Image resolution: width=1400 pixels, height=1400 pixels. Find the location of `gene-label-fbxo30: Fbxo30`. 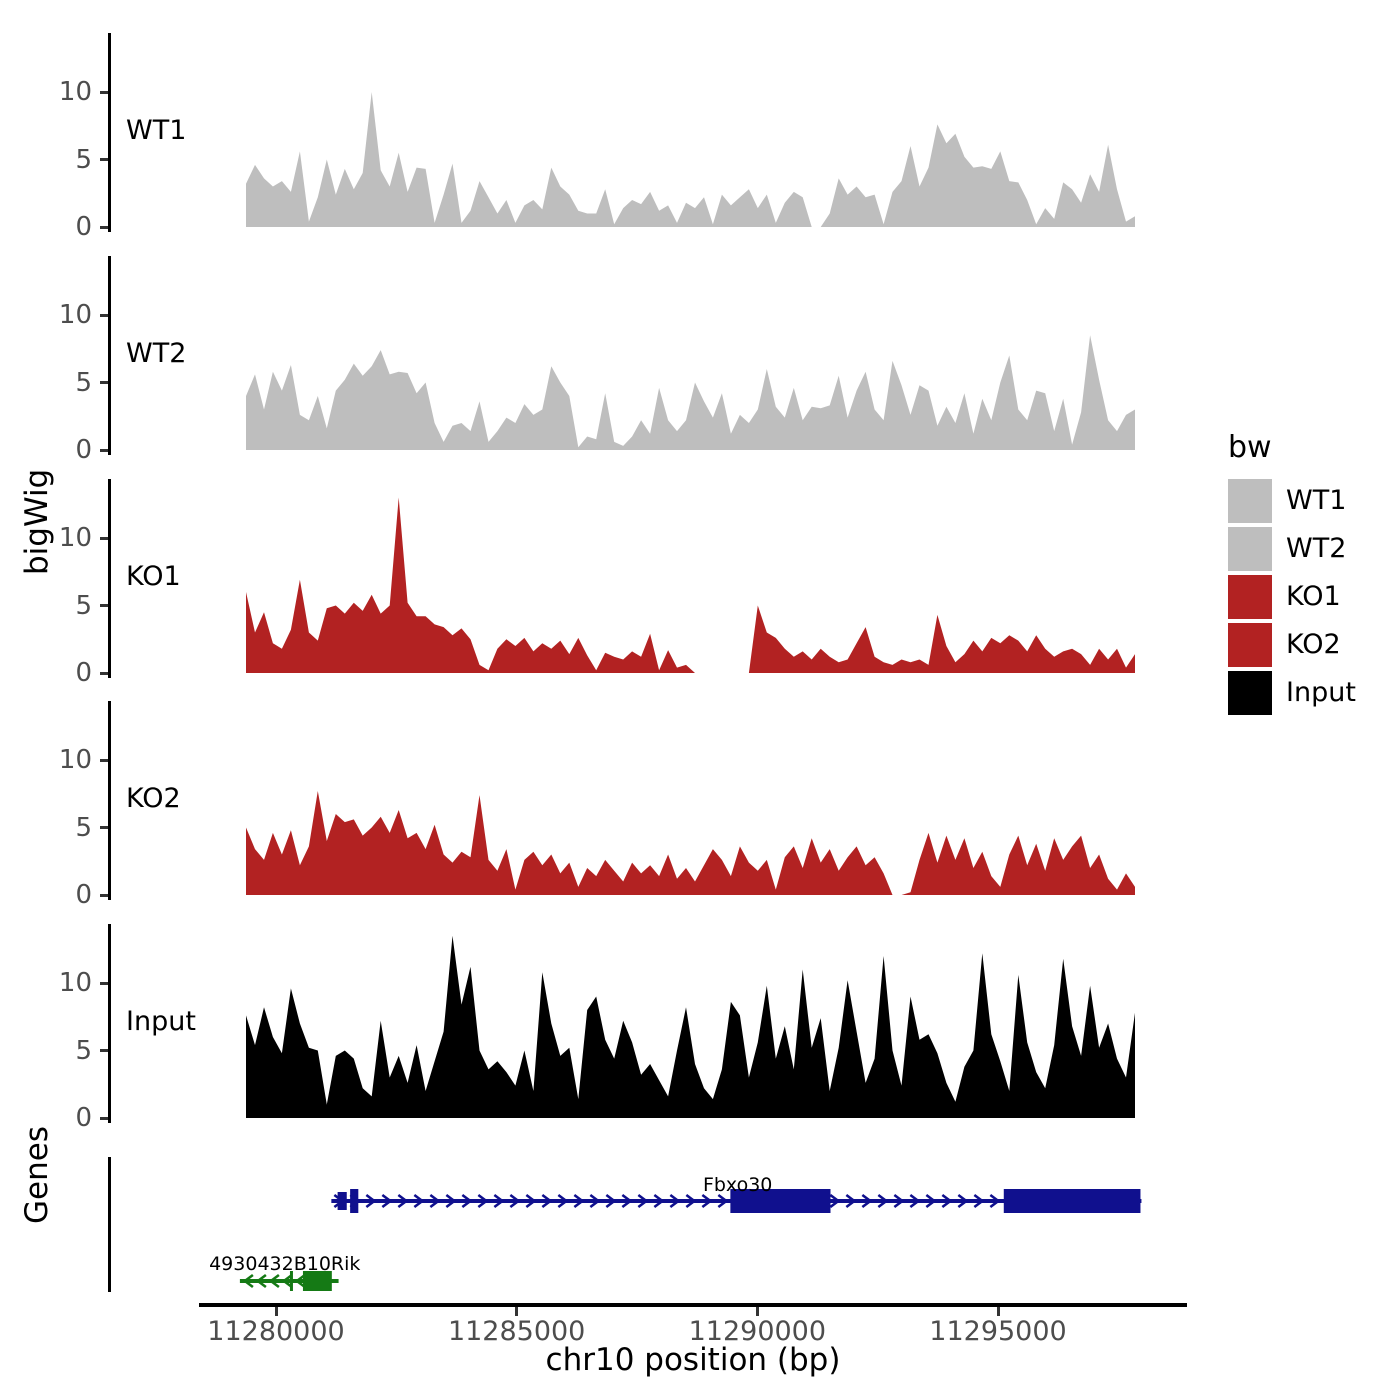

gene-label-fbxo30: Fbxo30 is located at coordinates (737, 1185).